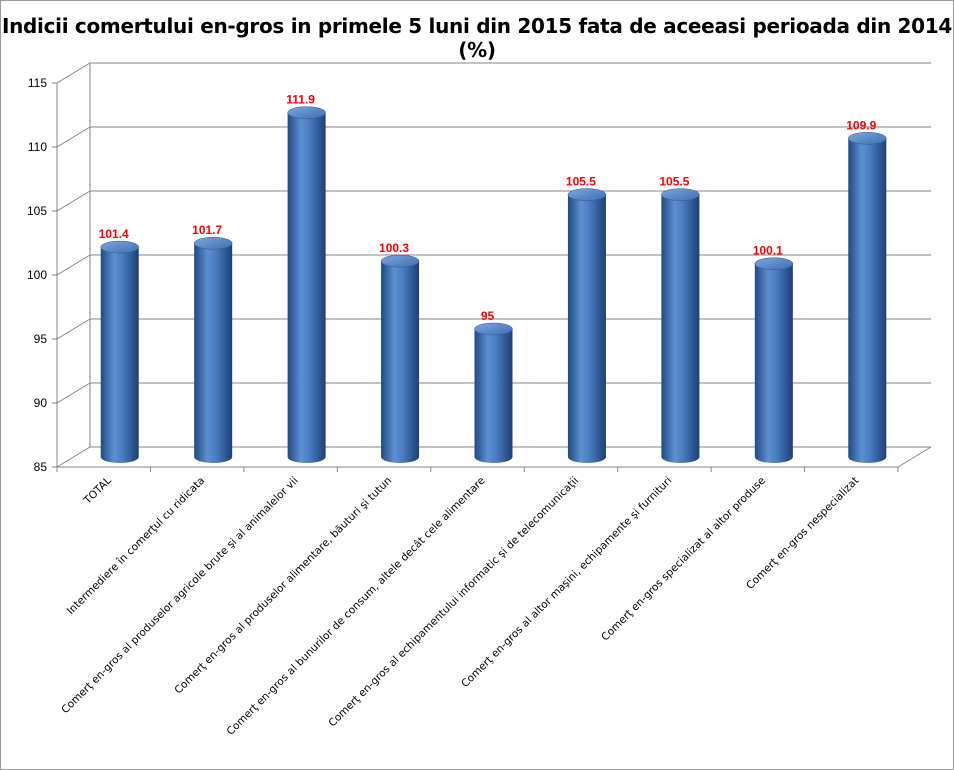 This screenshot has height=770, width=954. I want to click on data-label: 101.7, so click(207, 230).